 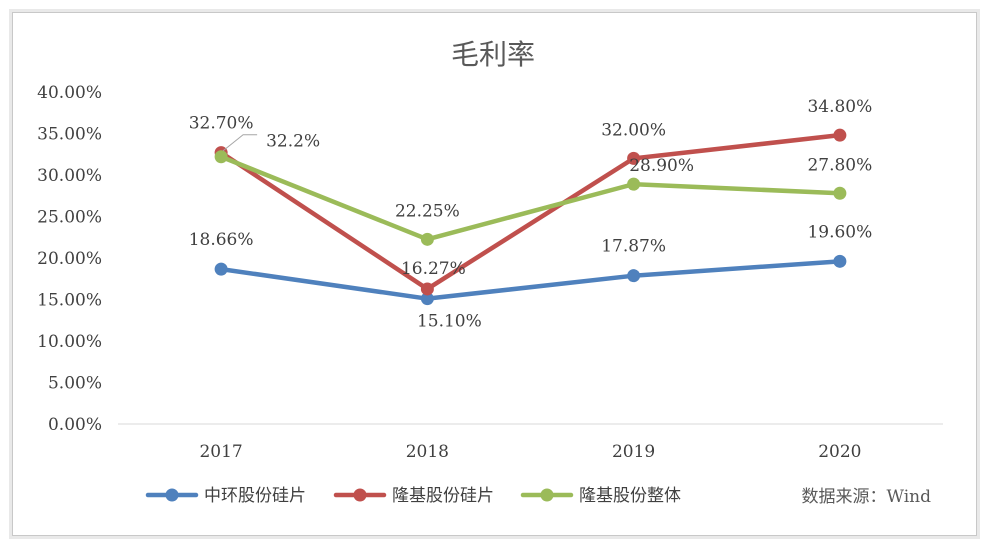 I want to click on x-axis-ticks: 2017 2018 2019 2020, so click(x=530, y=452).